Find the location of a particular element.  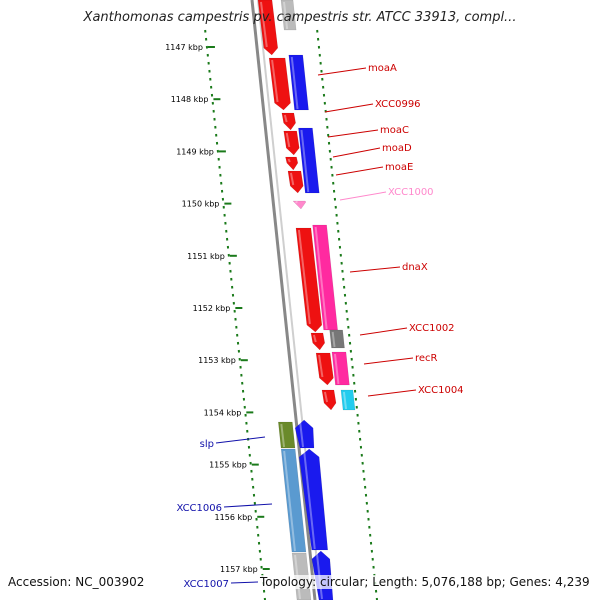

kbp-tick-label: 1151 kbp is located at coordinates (206, 256).